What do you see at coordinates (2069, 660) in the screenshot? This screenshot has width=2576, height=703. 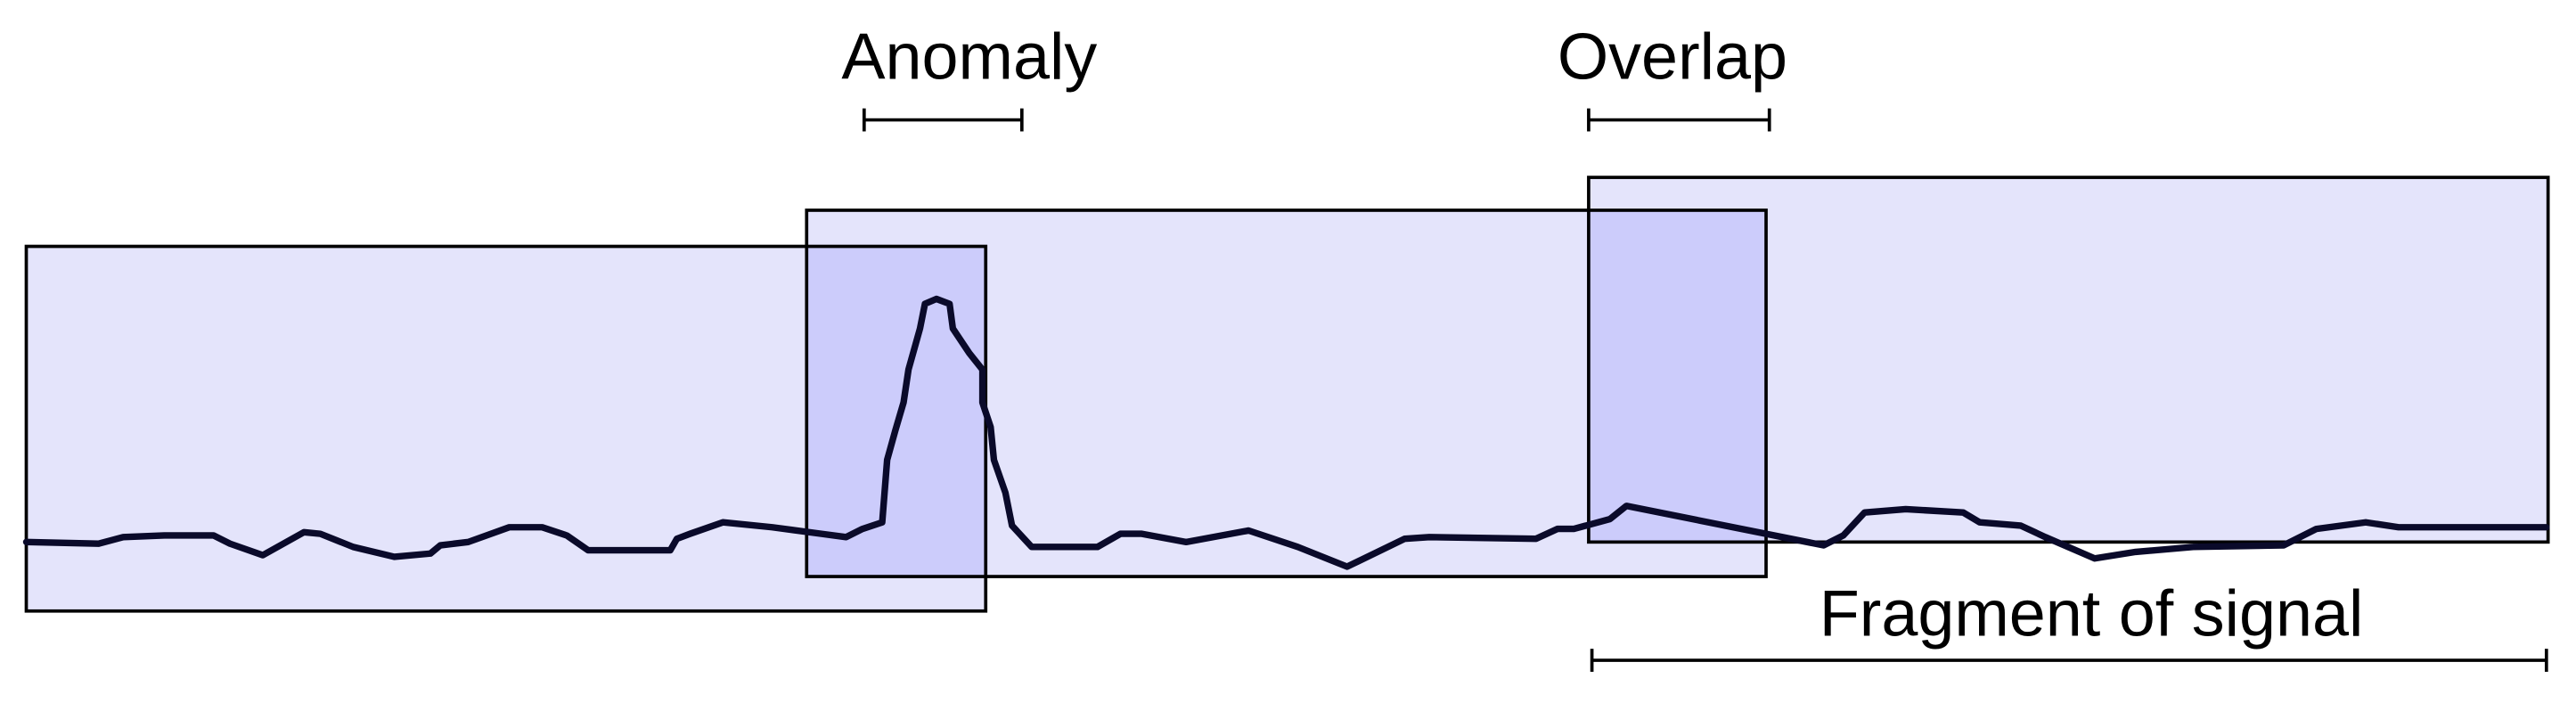 I see `fragment-bracket` at bounding box center [2069, 660].